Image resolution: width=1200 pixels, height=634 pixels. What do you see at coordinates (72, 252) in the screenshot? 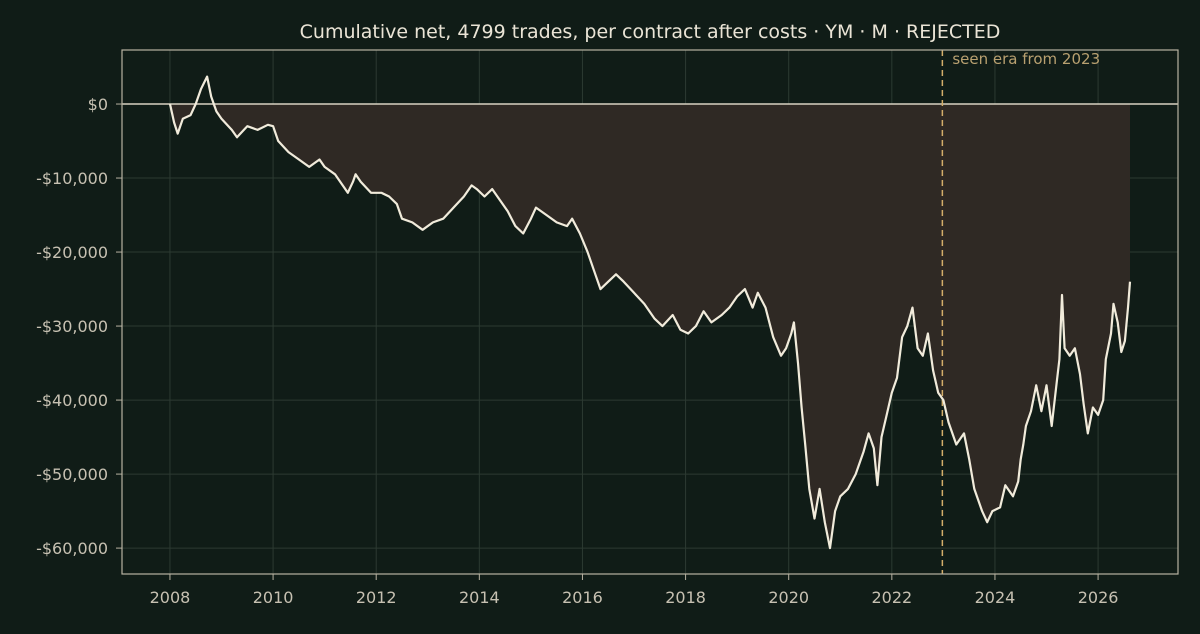
I see `y-tick-label: -$20,000` at bounding box center [72, 252].